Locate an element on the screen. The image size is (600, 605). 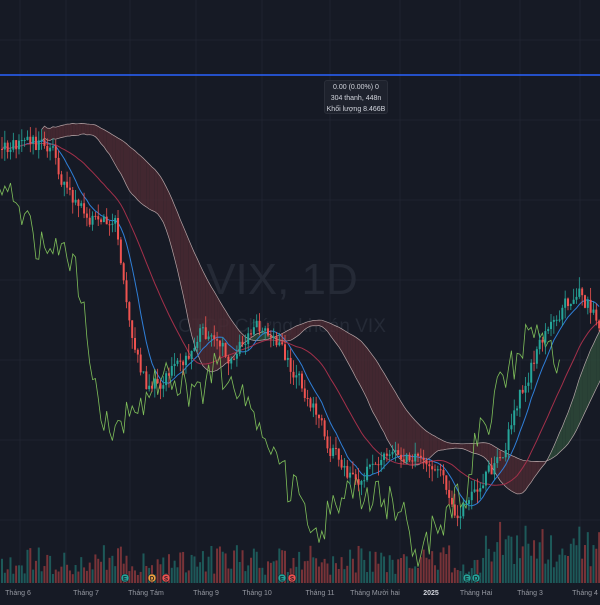
x-axis-label: Tháng 10 is located at coordinates (257, 593).